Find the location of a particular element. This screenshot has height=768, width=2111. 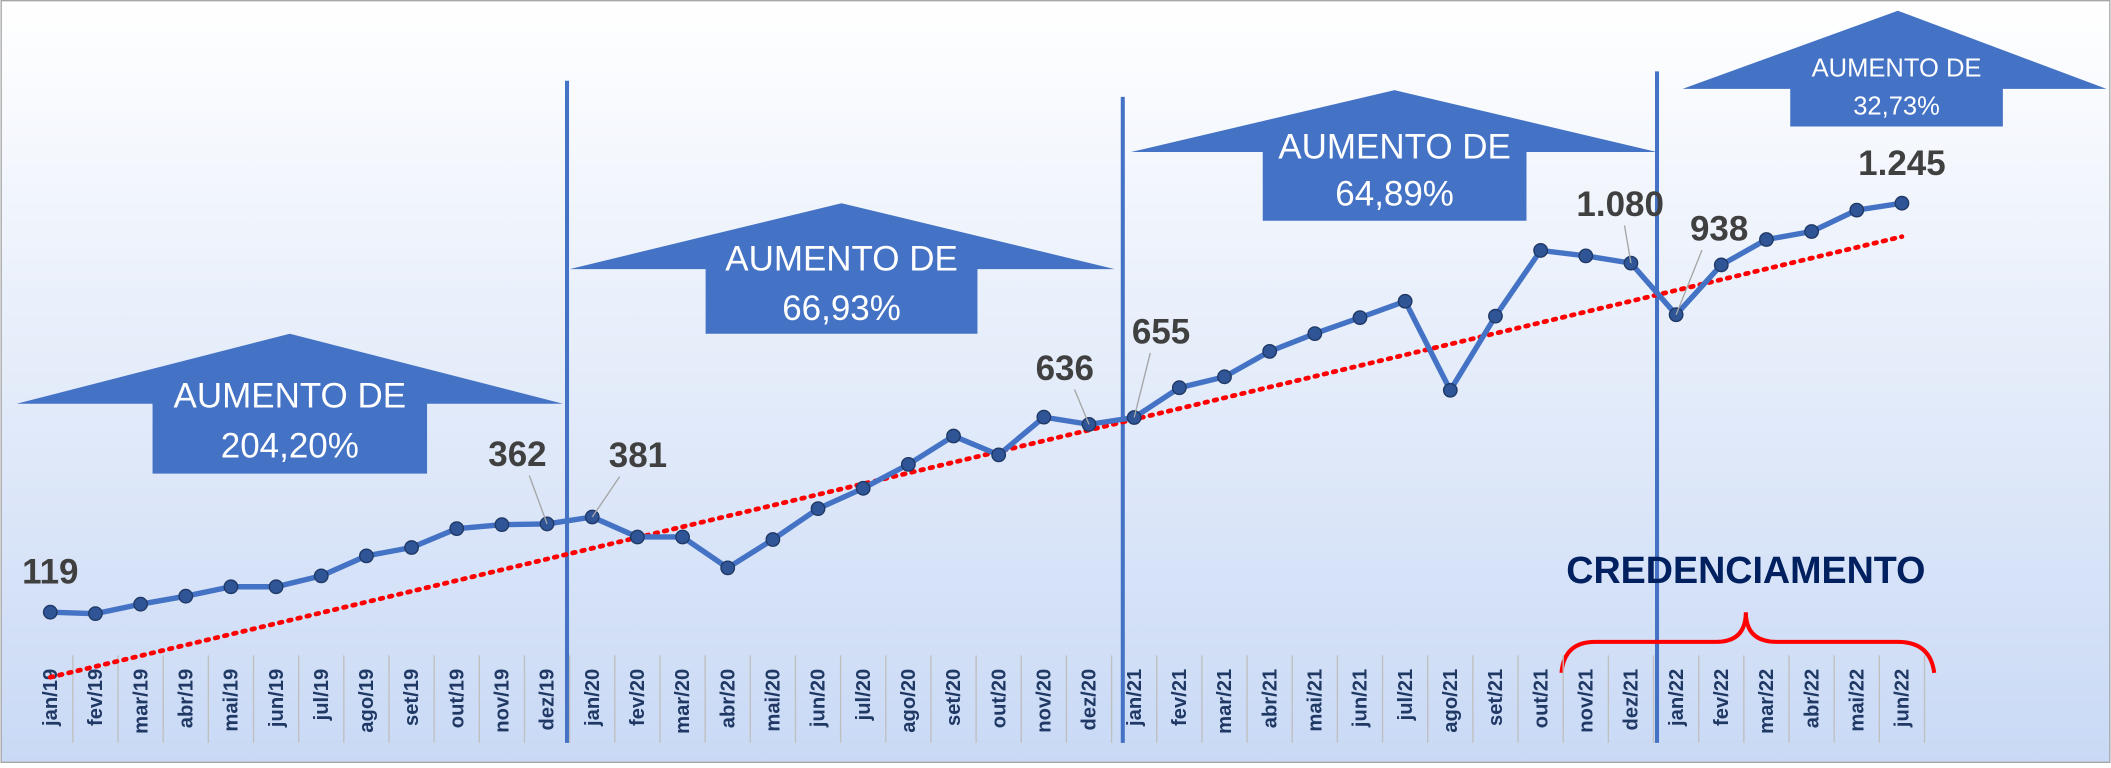

data-label: 938 is located at coordinates (1719, 229).